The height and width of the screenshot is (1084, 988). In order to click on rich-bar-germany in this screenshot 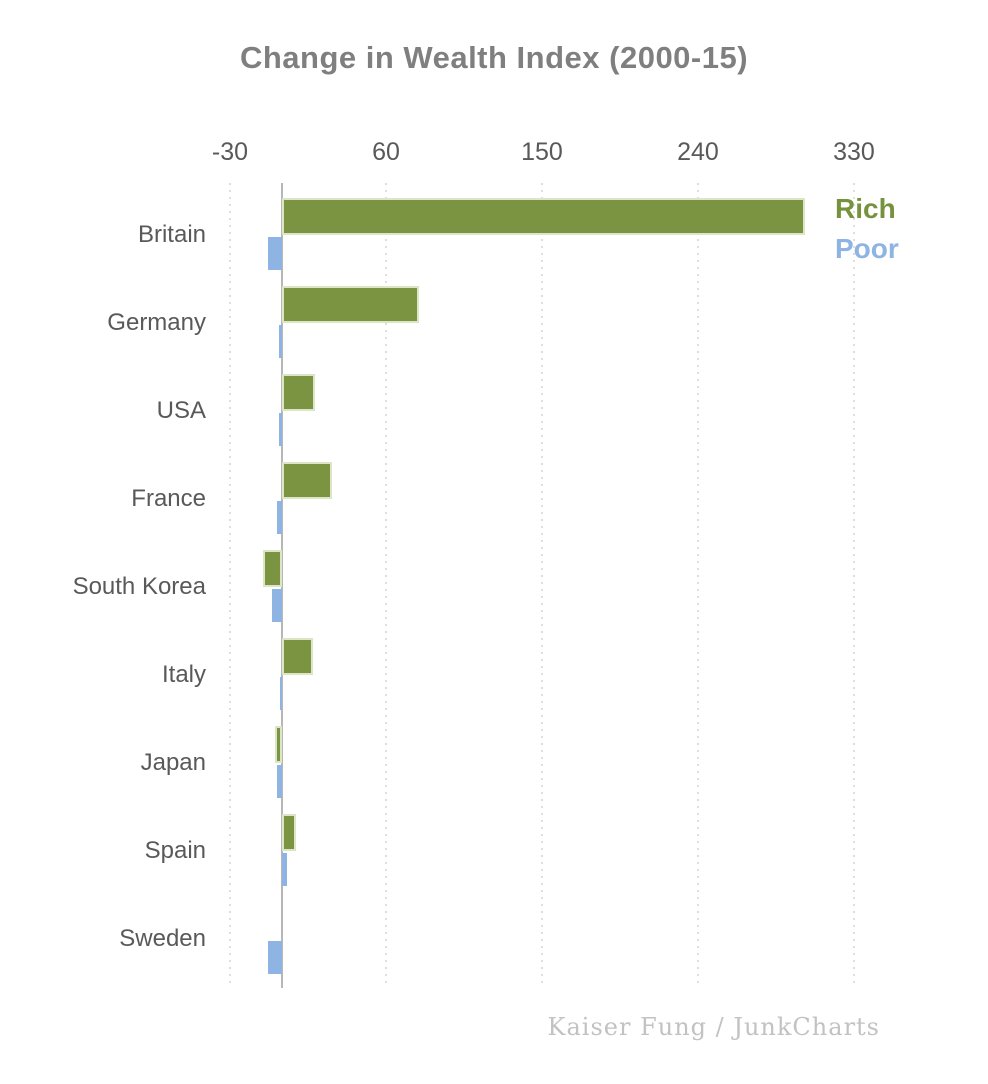, I will do `click(350, 304)`.